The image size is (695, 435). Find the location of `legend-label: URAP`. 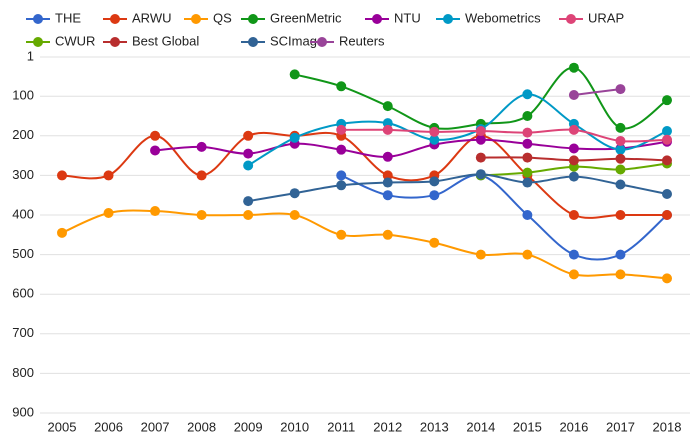

legend-label: URAP is located at coordinates (606, 17).